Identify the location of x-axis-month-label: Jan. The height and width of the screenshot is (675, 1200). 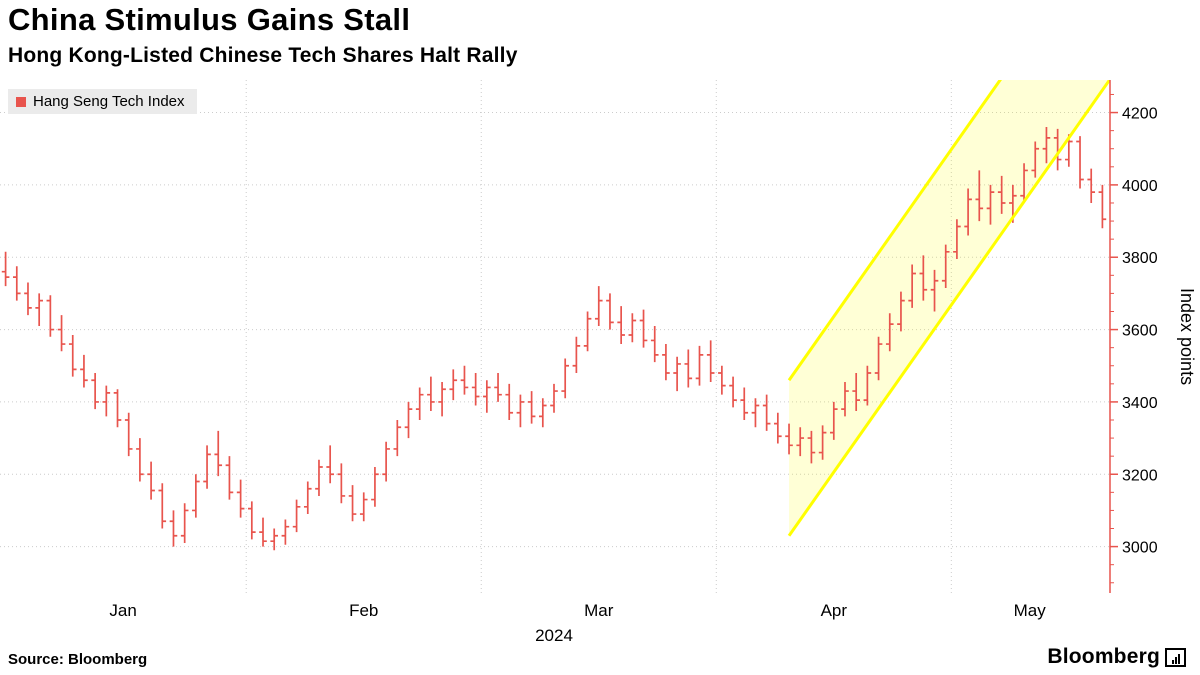
(122, 610).